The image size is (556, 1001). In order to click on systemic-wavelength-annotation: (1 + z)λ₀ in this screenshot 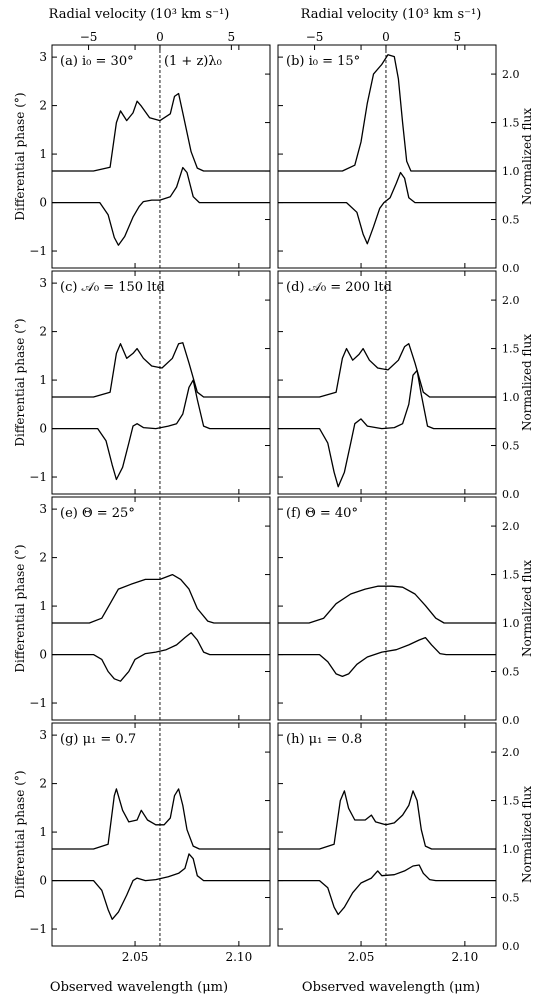, I will do `click(193, 61)`.